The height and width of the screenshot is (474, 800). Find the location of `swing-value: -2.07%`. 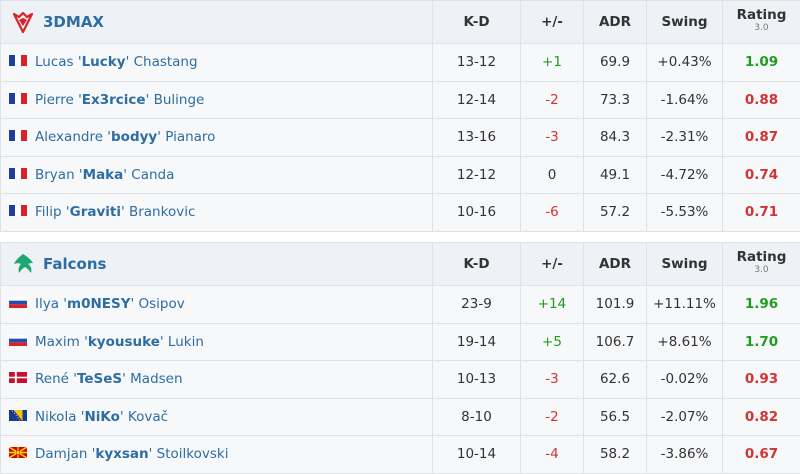

swing-value: -2.07% is located at coordinates (685, 417).